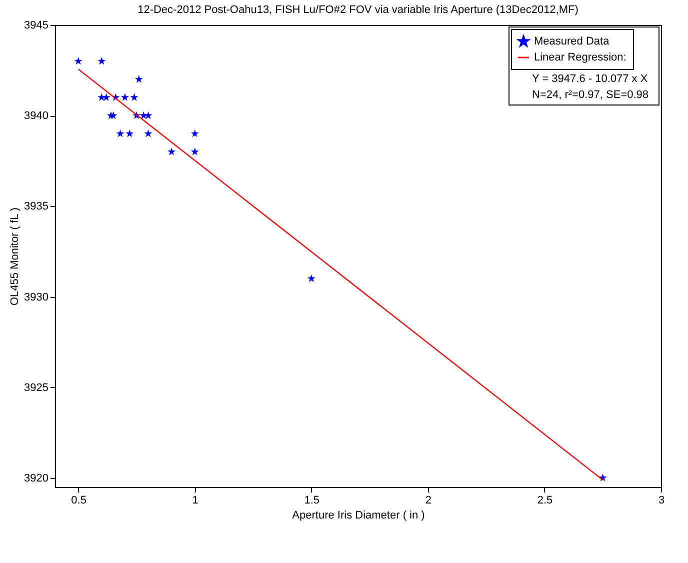 The image size is (688, 563). I want to click on legend-label: Measured Data, so click(572, 42).